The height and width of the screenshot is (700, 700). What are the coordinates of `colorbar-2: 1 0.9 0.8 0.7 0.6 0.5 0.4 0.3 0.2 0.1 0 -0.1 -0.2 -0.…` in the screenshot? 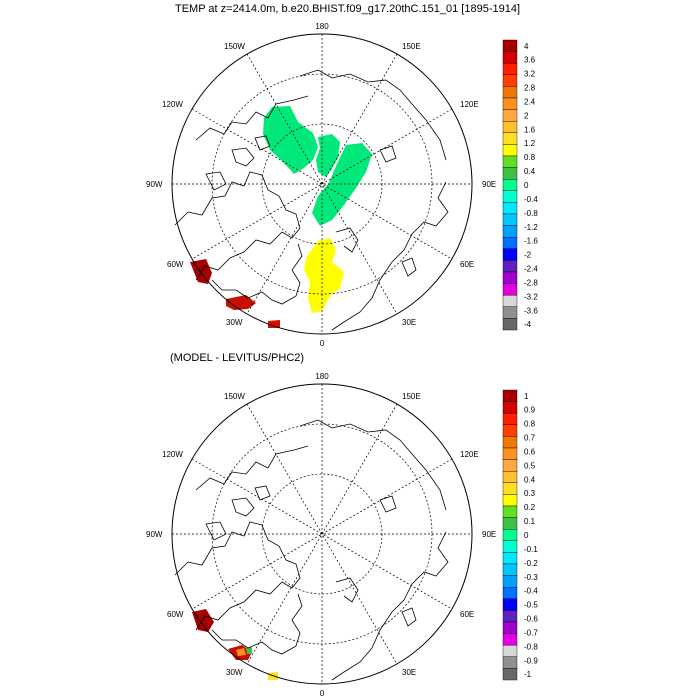 It's located at (520, 535).